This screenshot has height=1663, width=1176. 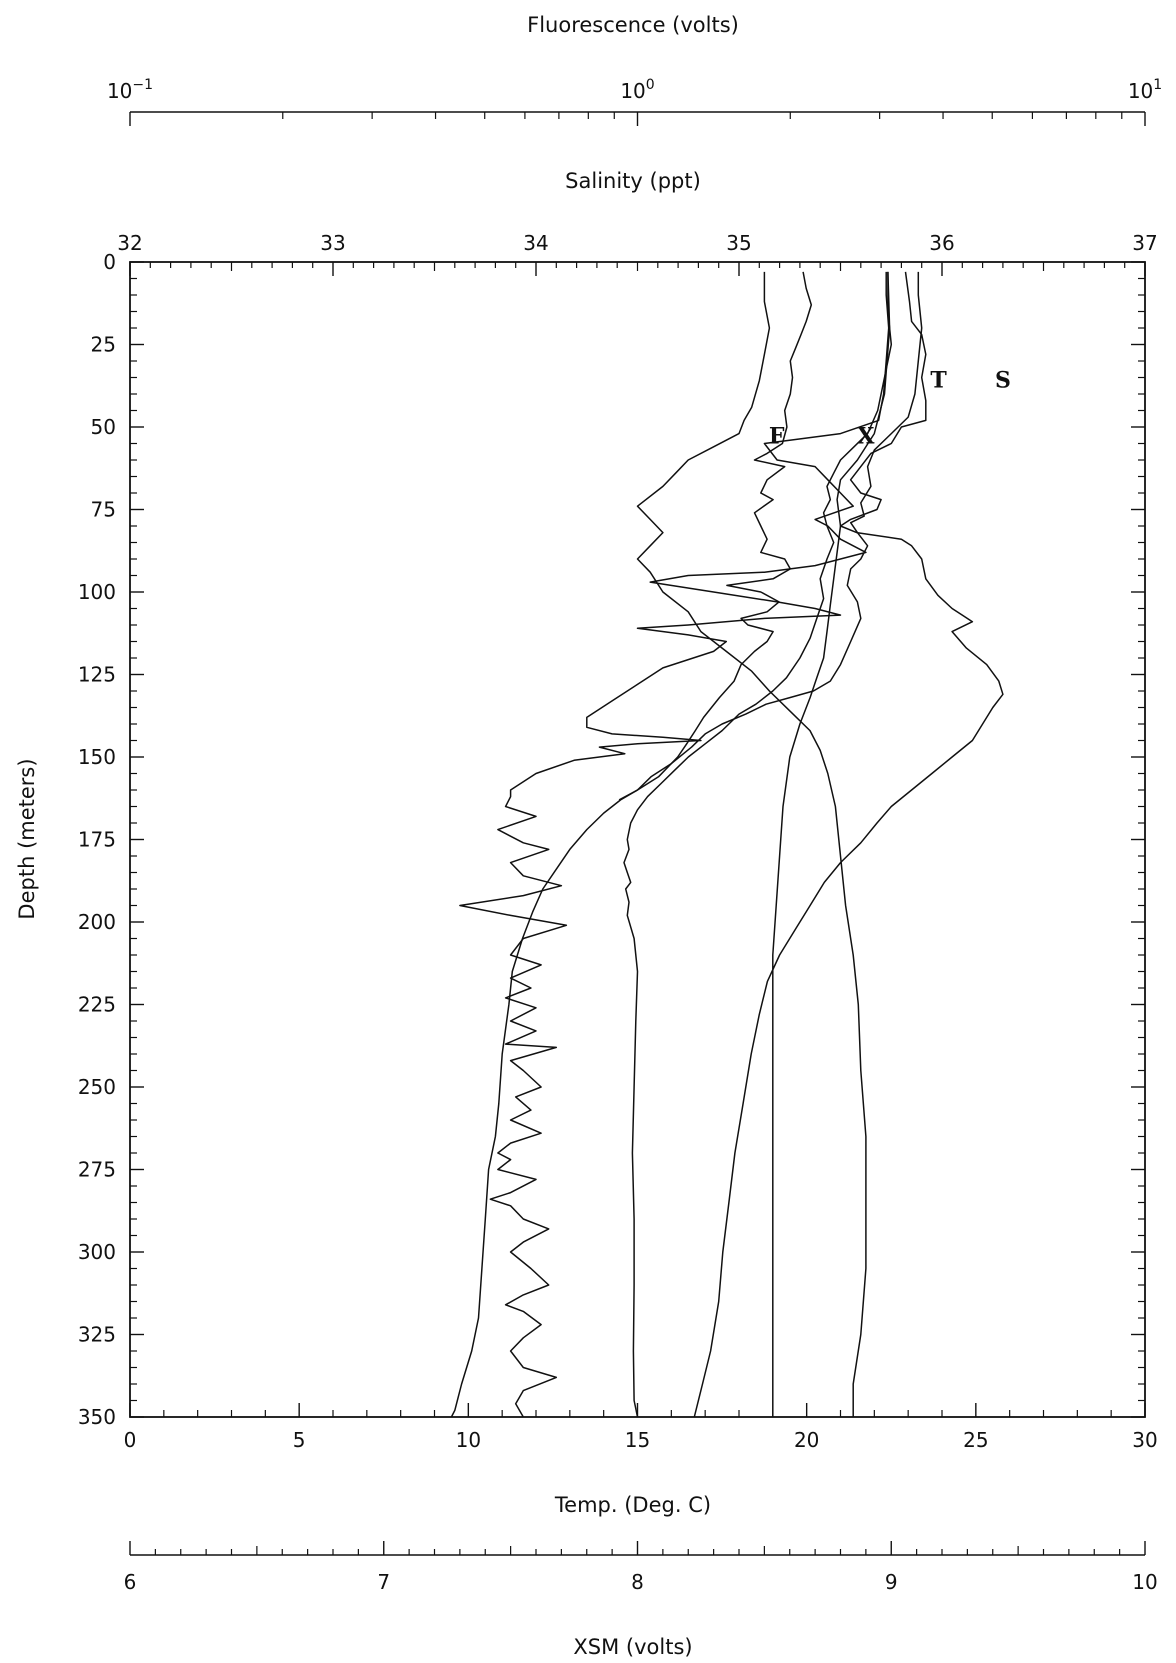 What do you see at coordinates (97, 675) in the screenshot?
I see `depth-tick-label: 125` at bounding box center [97, 675].